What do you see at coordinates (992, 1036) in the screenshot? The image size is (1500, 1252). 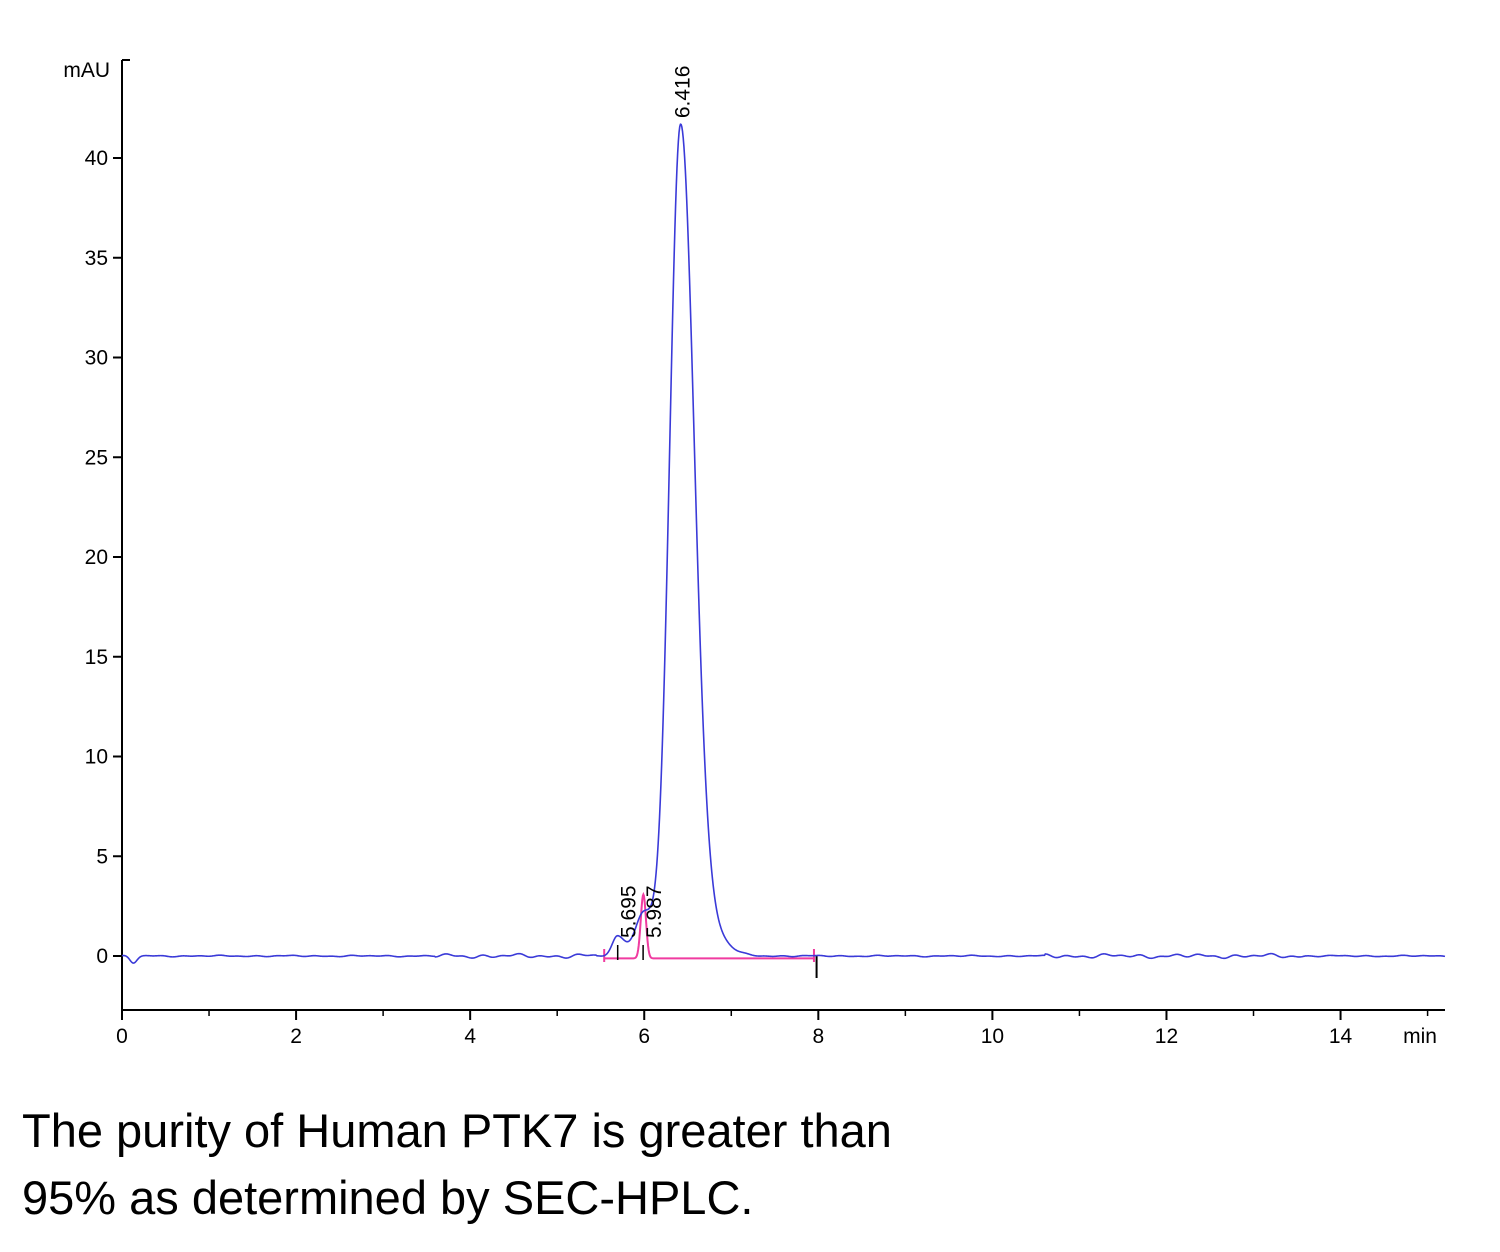 I see `x-tick-label: 10` at bounding box center [992, 1036].